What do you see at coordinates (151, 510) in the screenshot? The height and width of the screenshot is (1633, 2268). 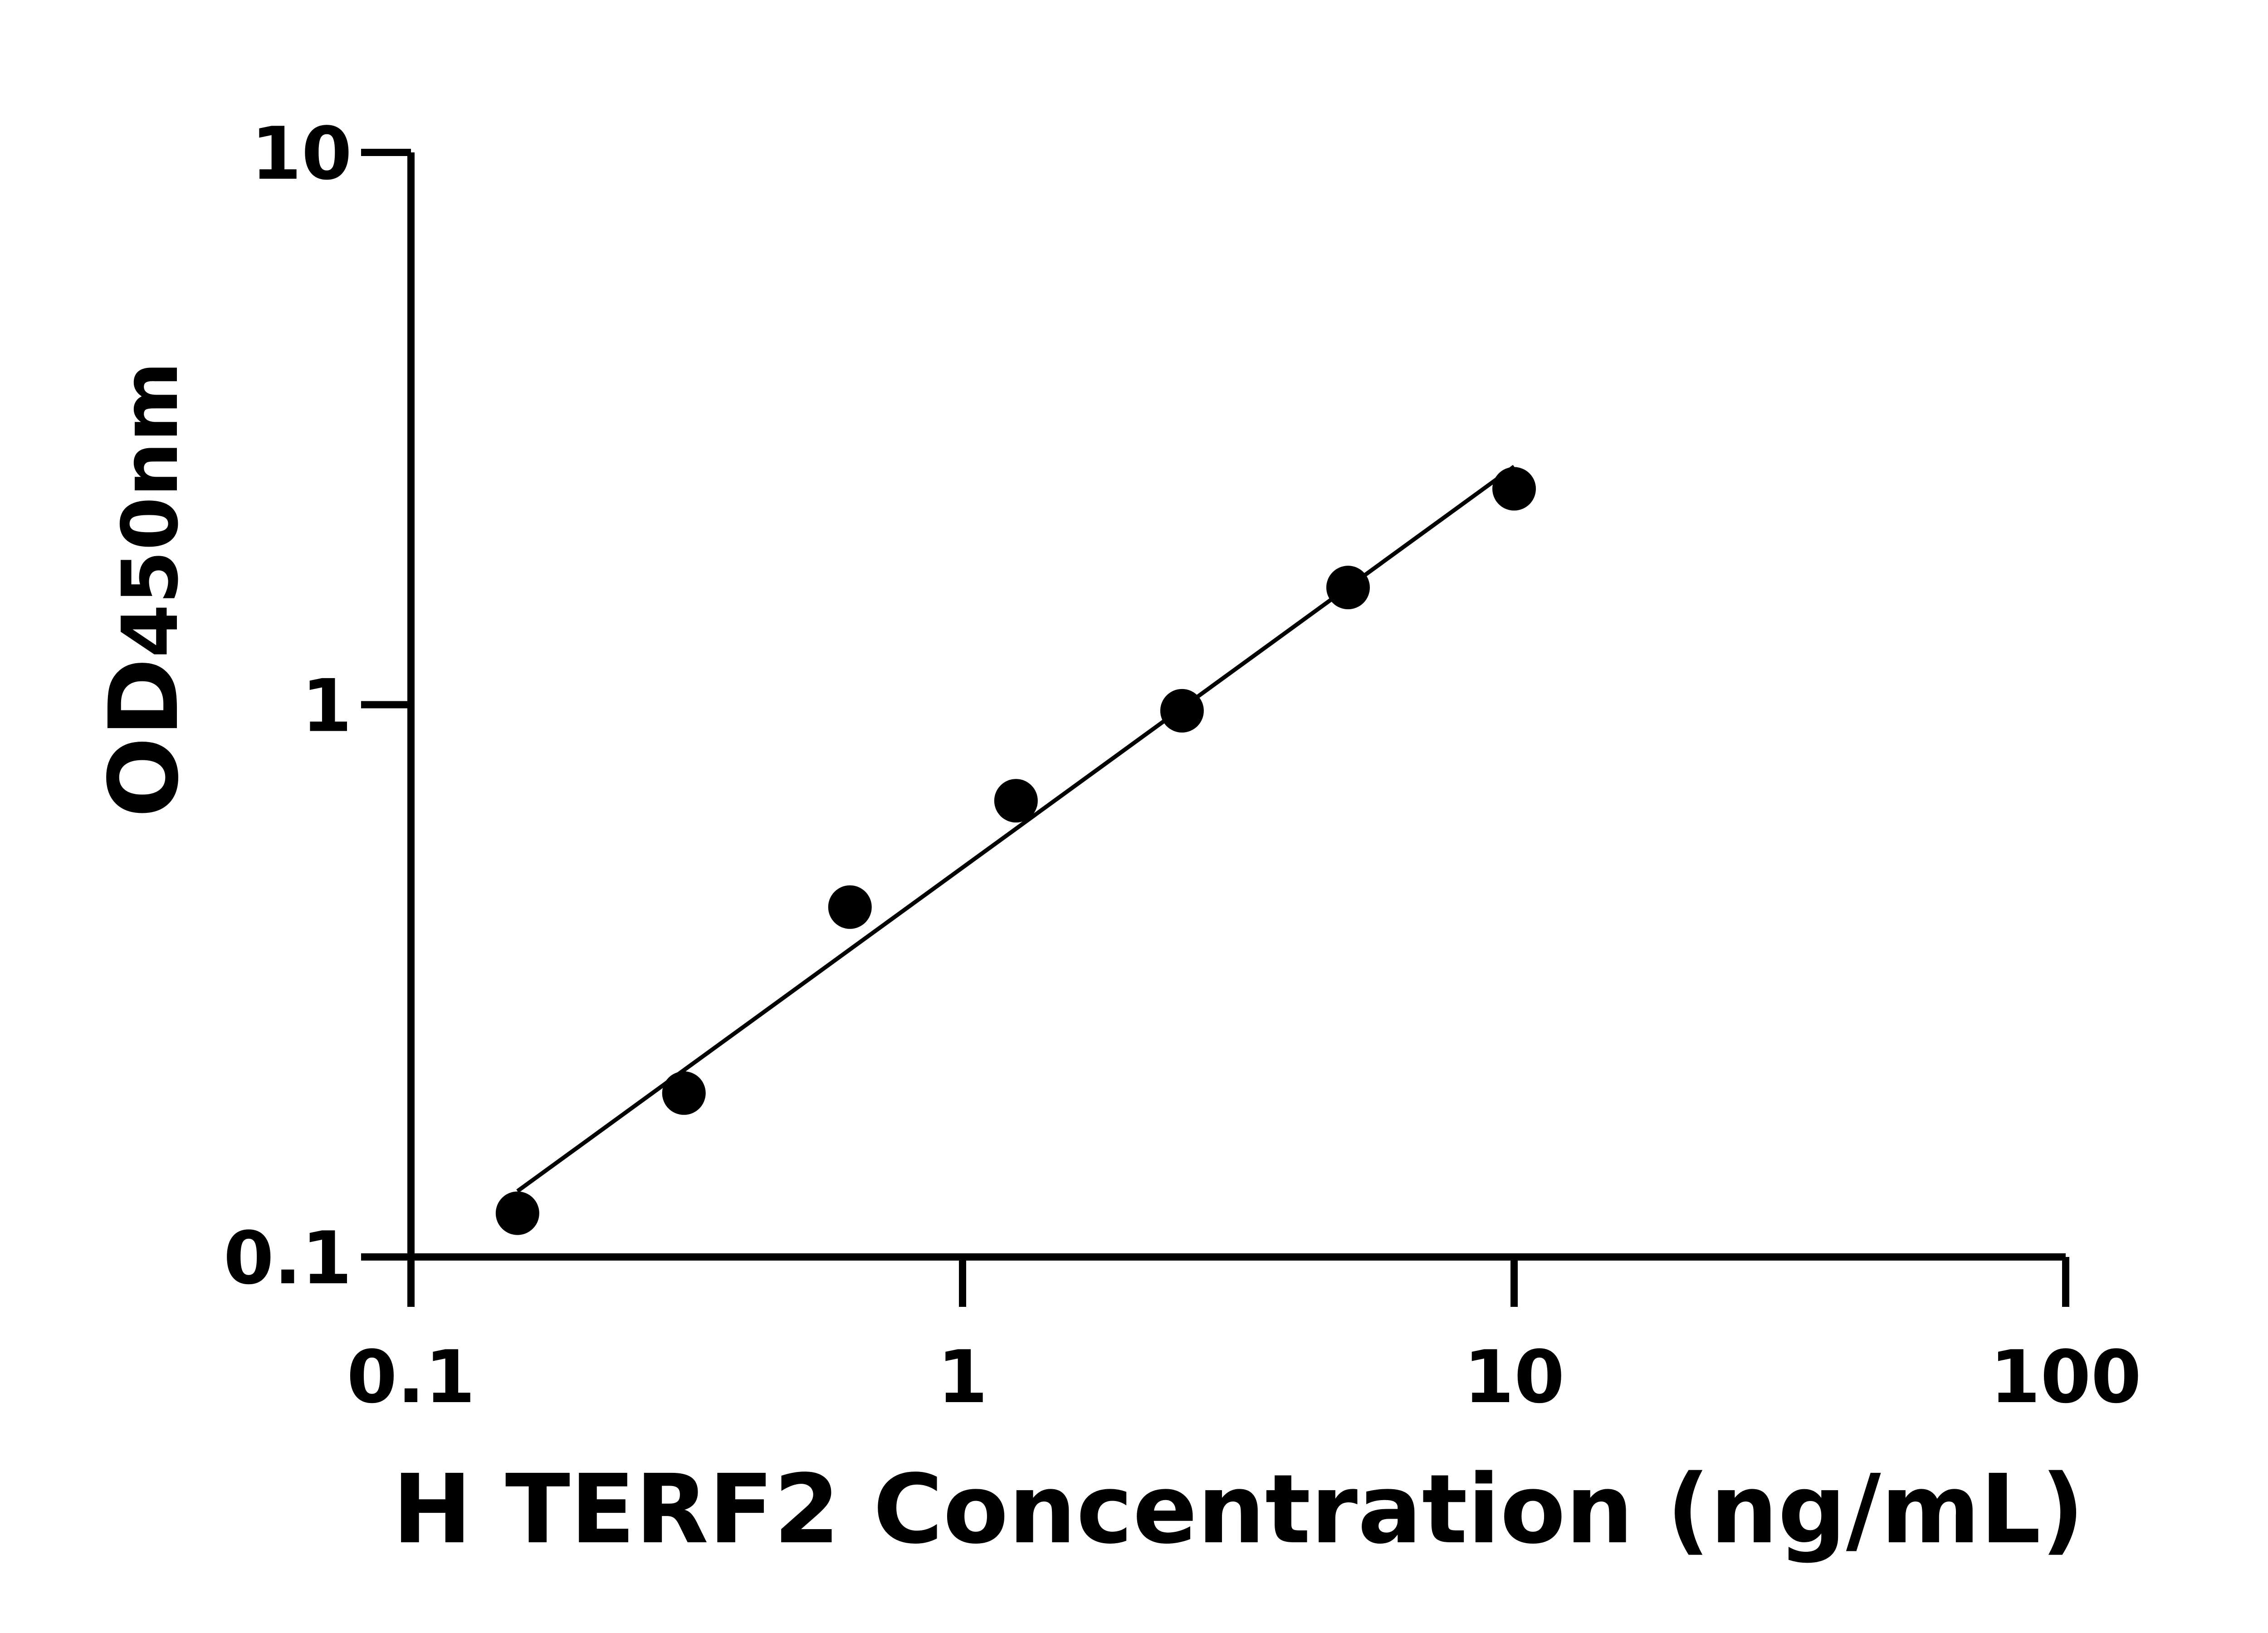 I see `y-axis-label-sub: 450nm` at bounding box center [151, 510].